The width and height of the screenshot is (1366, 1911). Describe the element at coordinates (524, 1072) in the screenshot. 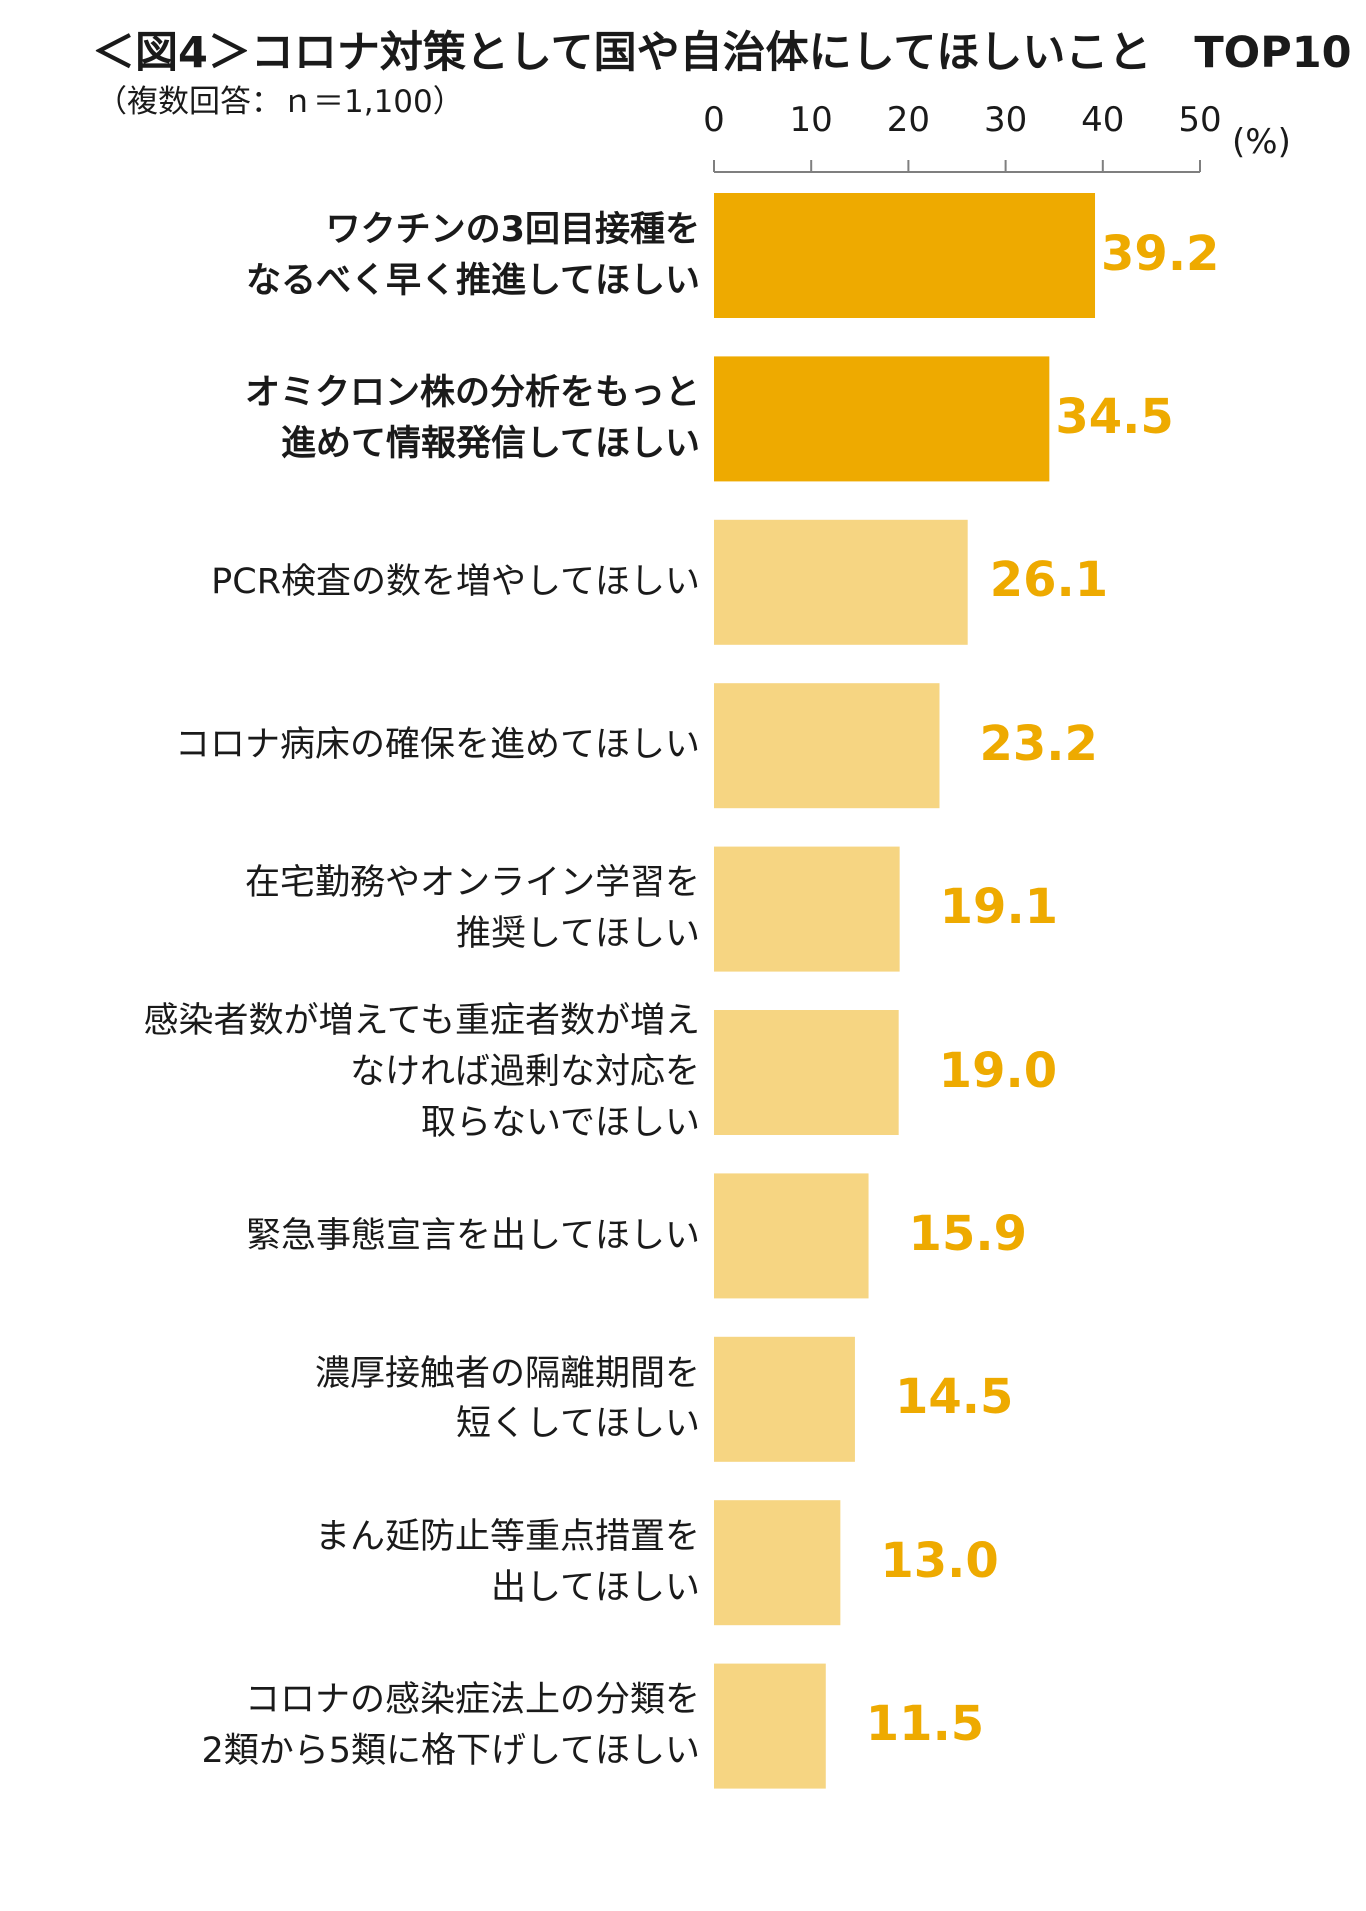

I see `category-label-line: なければ過剰な対応を` at that location.